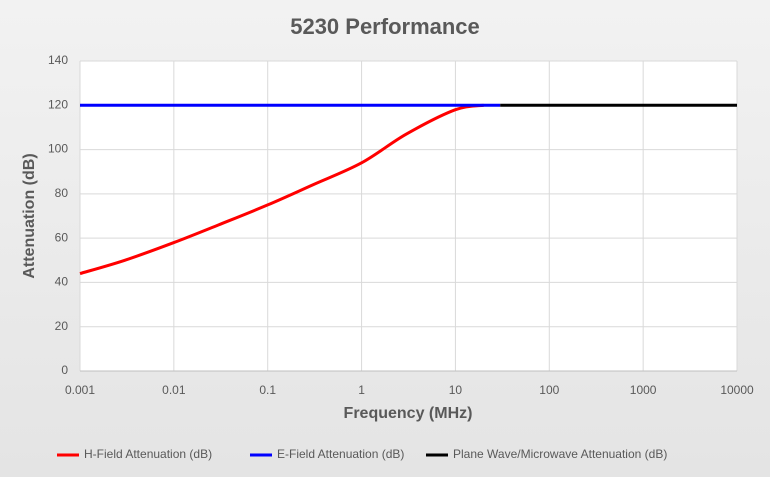  What do you see at coordinates (64, 370) in the screenshot?
I see `y-tick-label: 0` at bounding box center [64, 370].